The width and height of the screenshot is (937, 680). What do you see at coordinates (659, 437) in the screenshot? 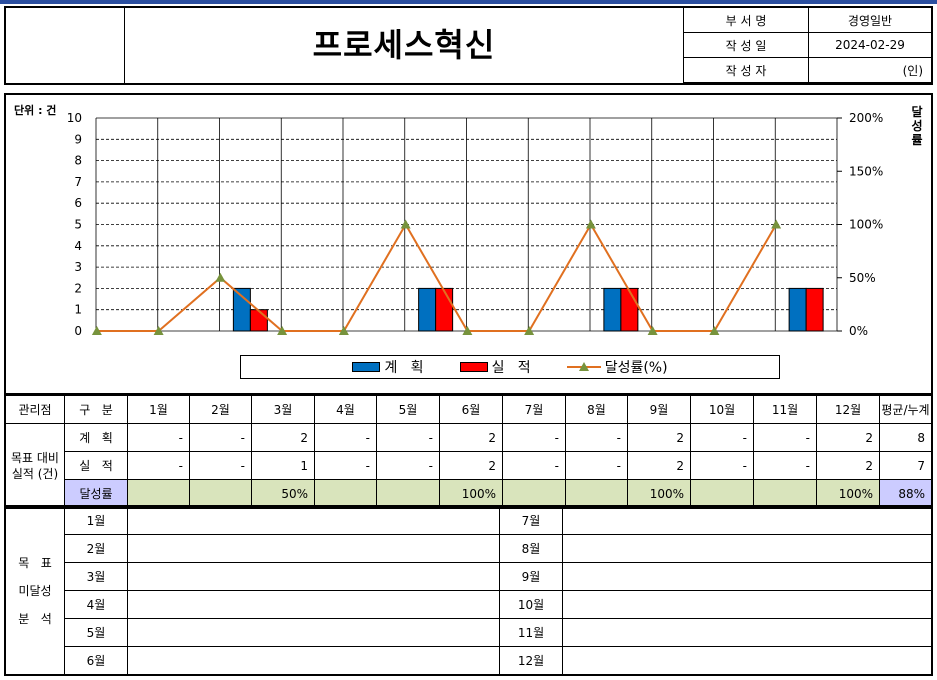
I see `plan-cell: 2` at bounding box center [659, 437].